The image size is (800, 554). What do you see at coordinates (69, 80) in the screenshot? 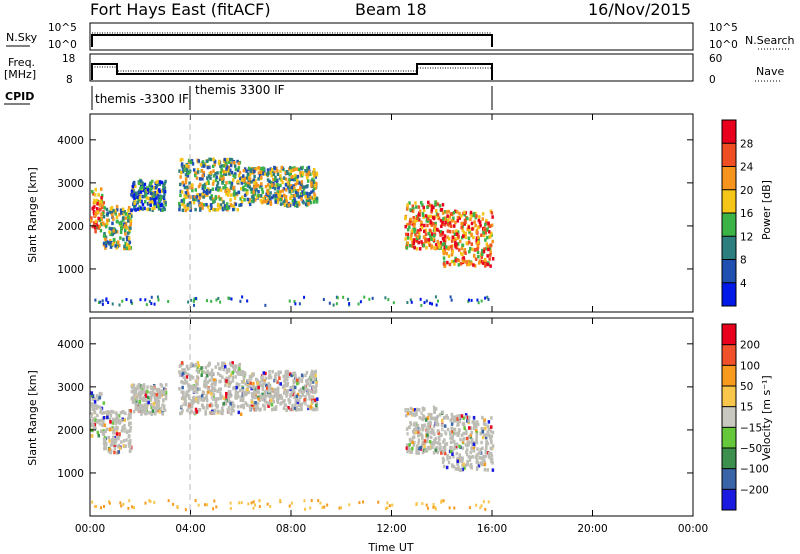
I see `freq-tick-bottom: 8` at bounding box center [69, 80].